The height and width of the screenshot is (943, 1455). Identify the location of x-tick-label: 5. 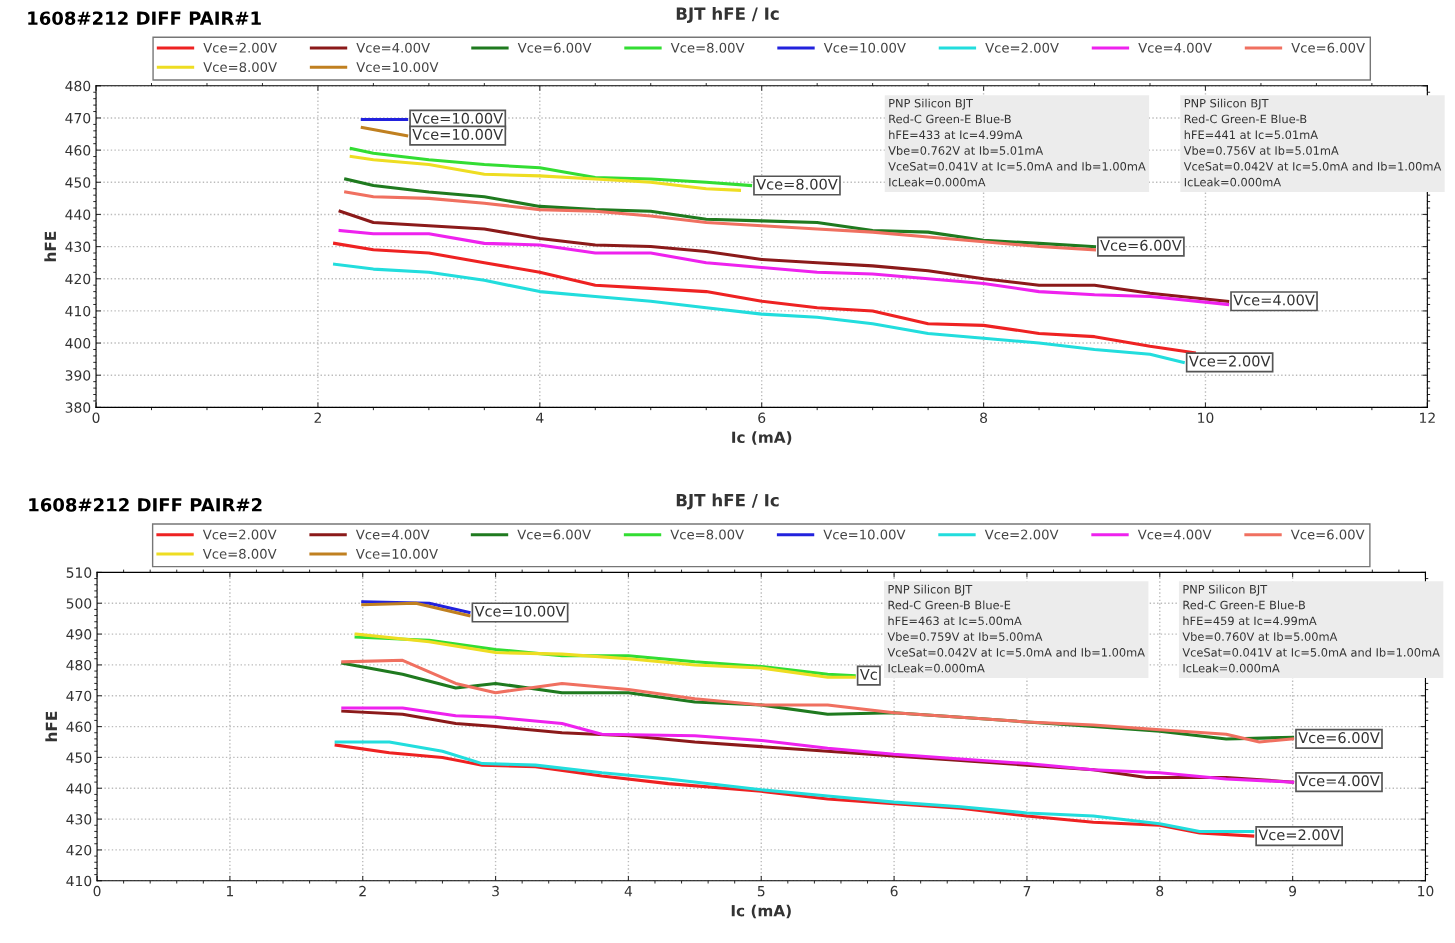
(761, 891).